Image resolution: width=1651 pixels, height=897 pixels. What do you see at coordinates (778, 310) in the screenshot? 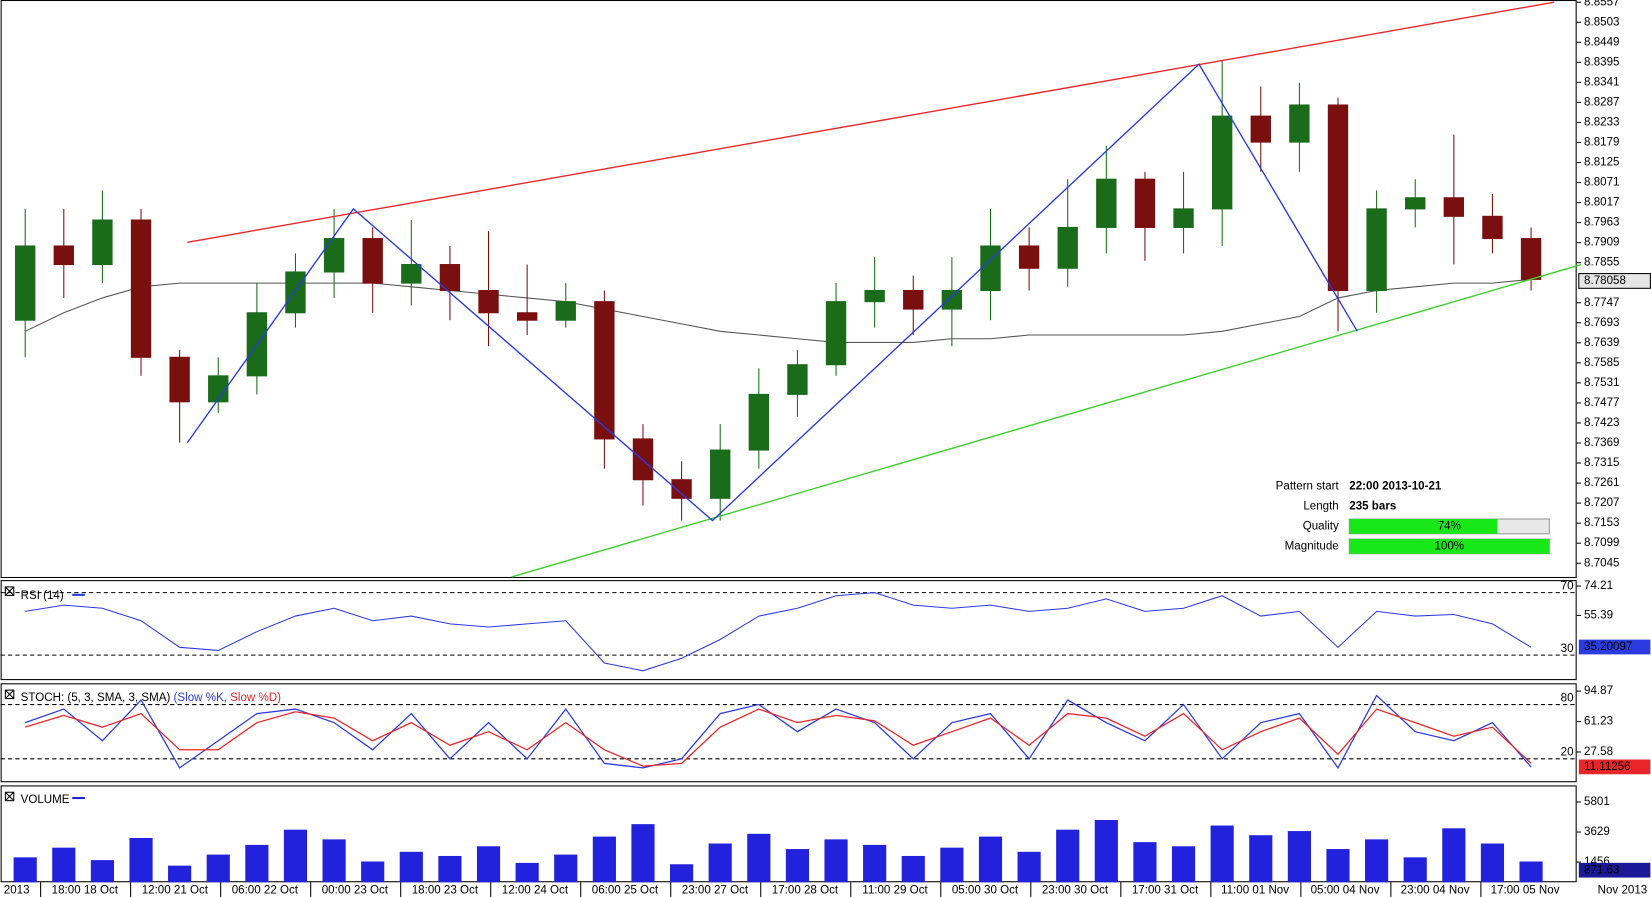
I see `moving-average` at bounding box center [778, 310].